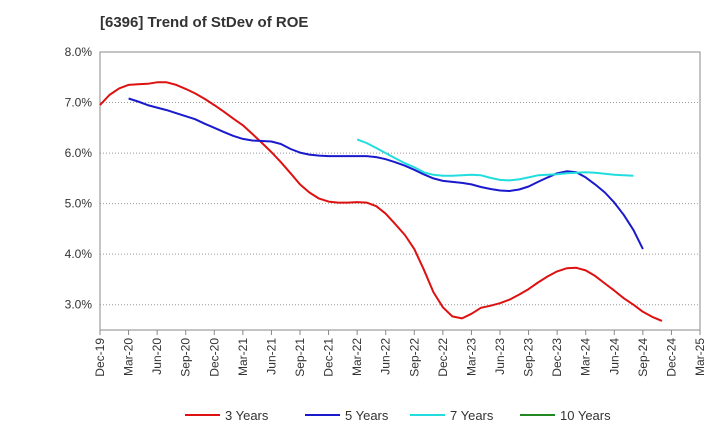 The width and height of the screenshot is (720, 440). Describe the element at coordinates (386, 356) in the screenshot. I see `x-tick-label: Jun-22` at that location.